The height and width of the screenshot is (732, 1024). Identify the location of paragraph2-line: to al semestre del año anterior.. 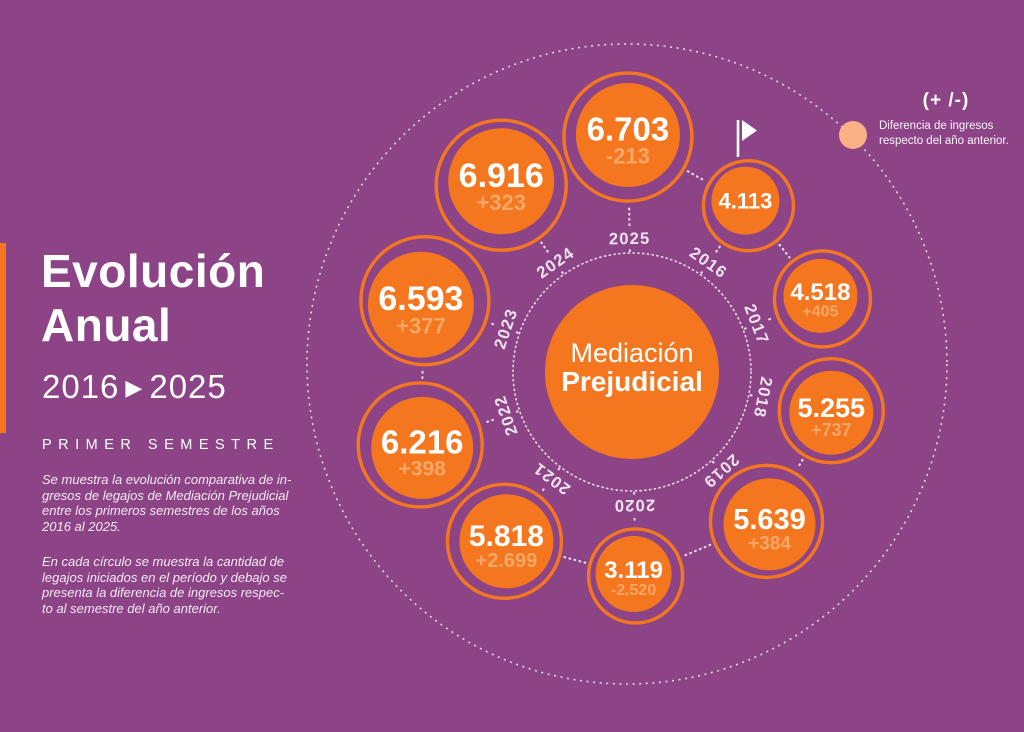
(131, 608).